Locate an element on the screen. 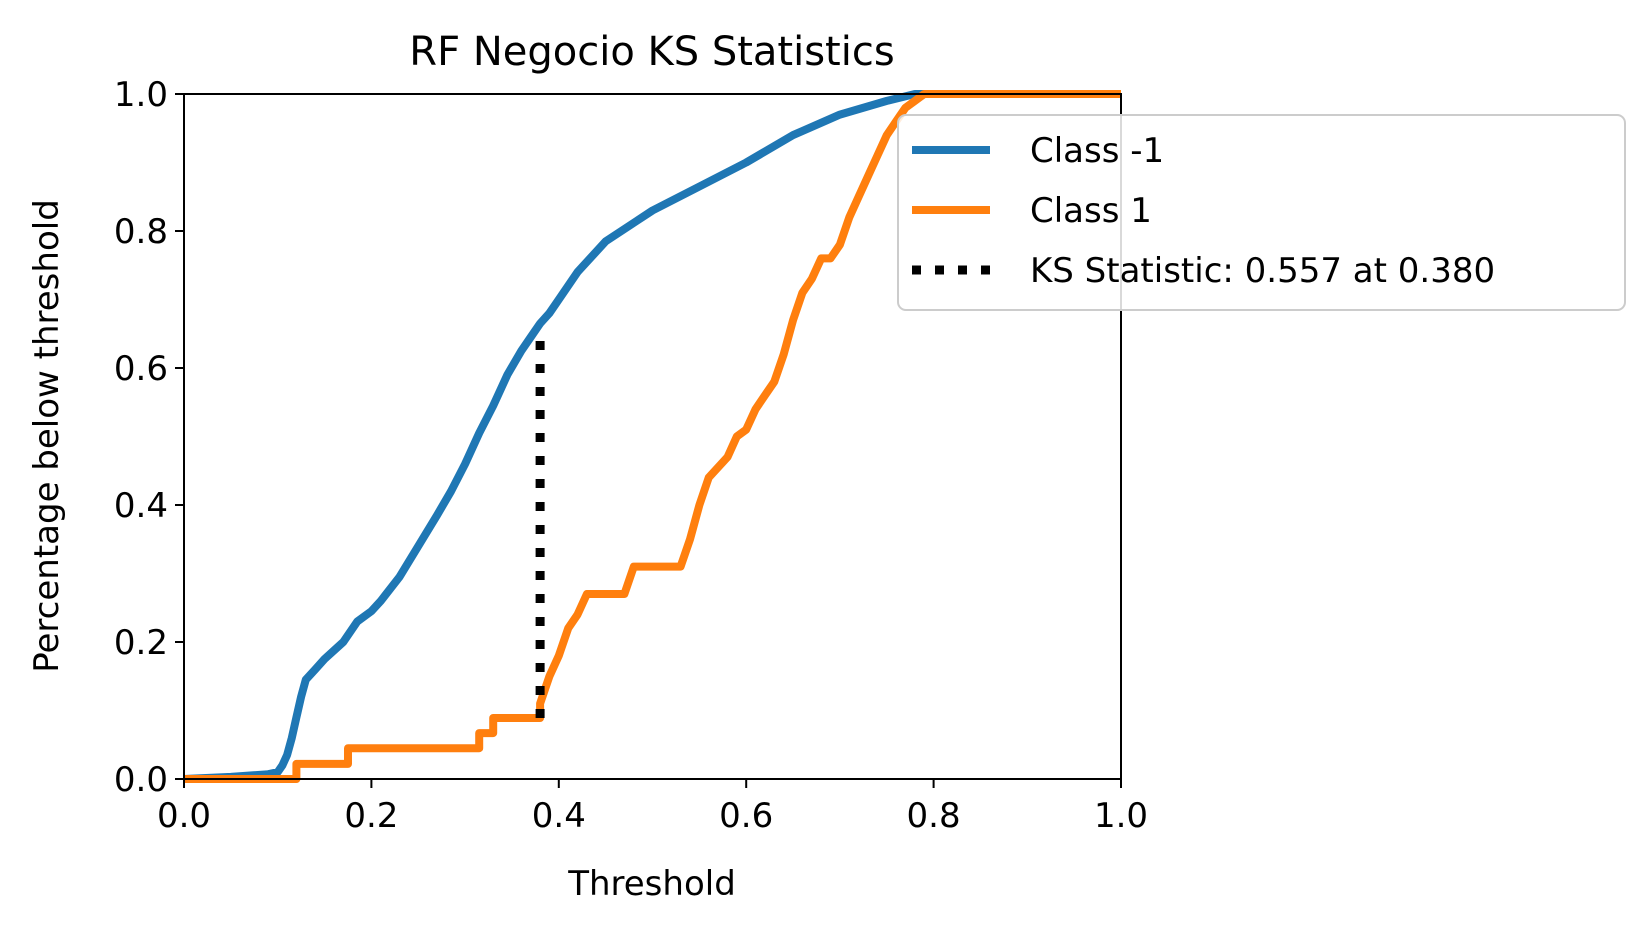 The image size is (1641, 932). x-tick-label: 0.4 is located at coordinates (559, 816).